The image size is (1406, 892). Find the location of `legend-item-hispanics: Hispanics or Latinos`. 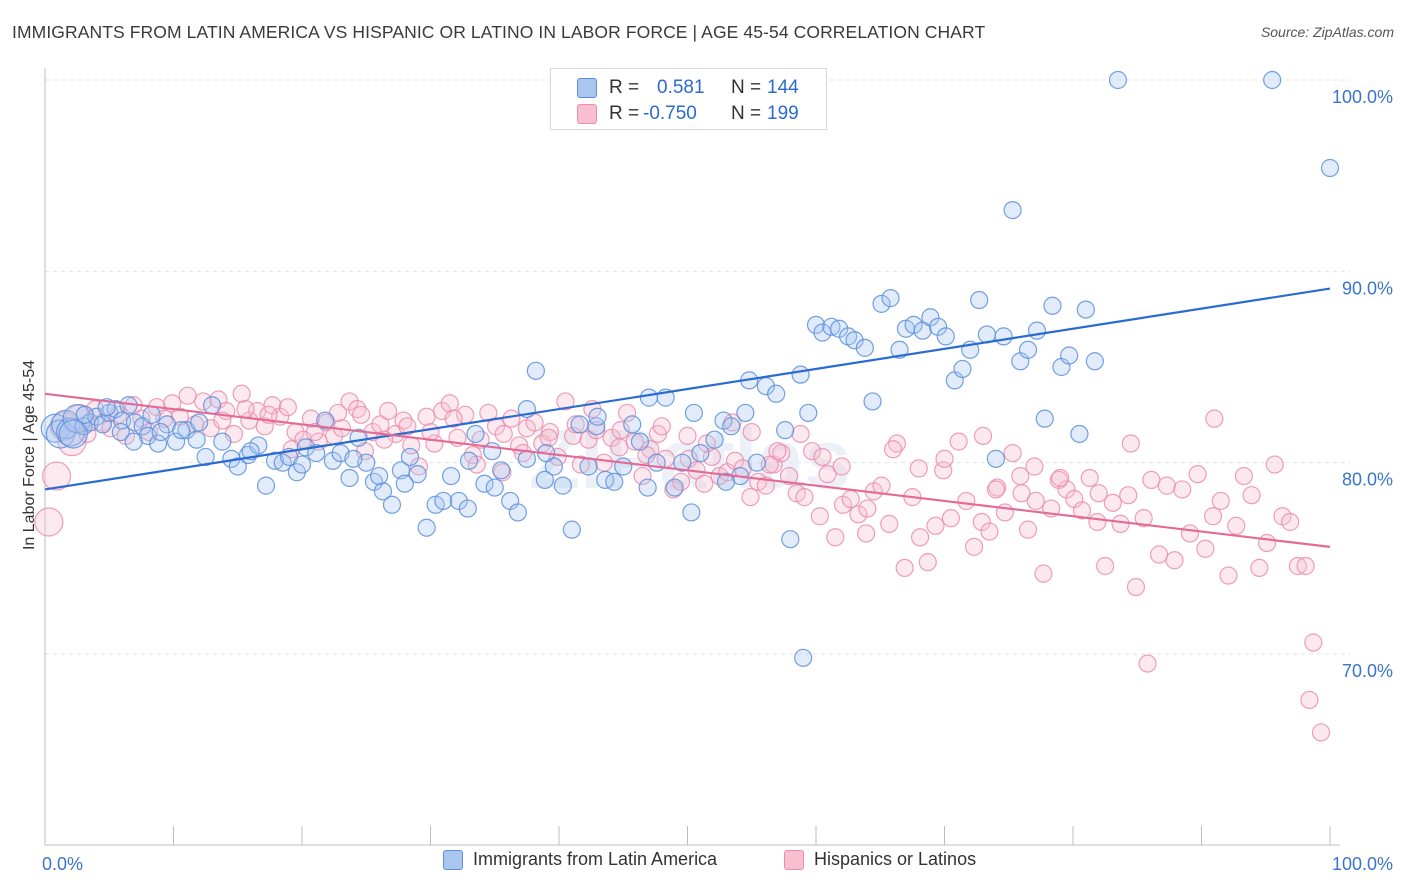

legend-item-hispanics: Hispanics or Latinos is located at coordinates (880, 859).